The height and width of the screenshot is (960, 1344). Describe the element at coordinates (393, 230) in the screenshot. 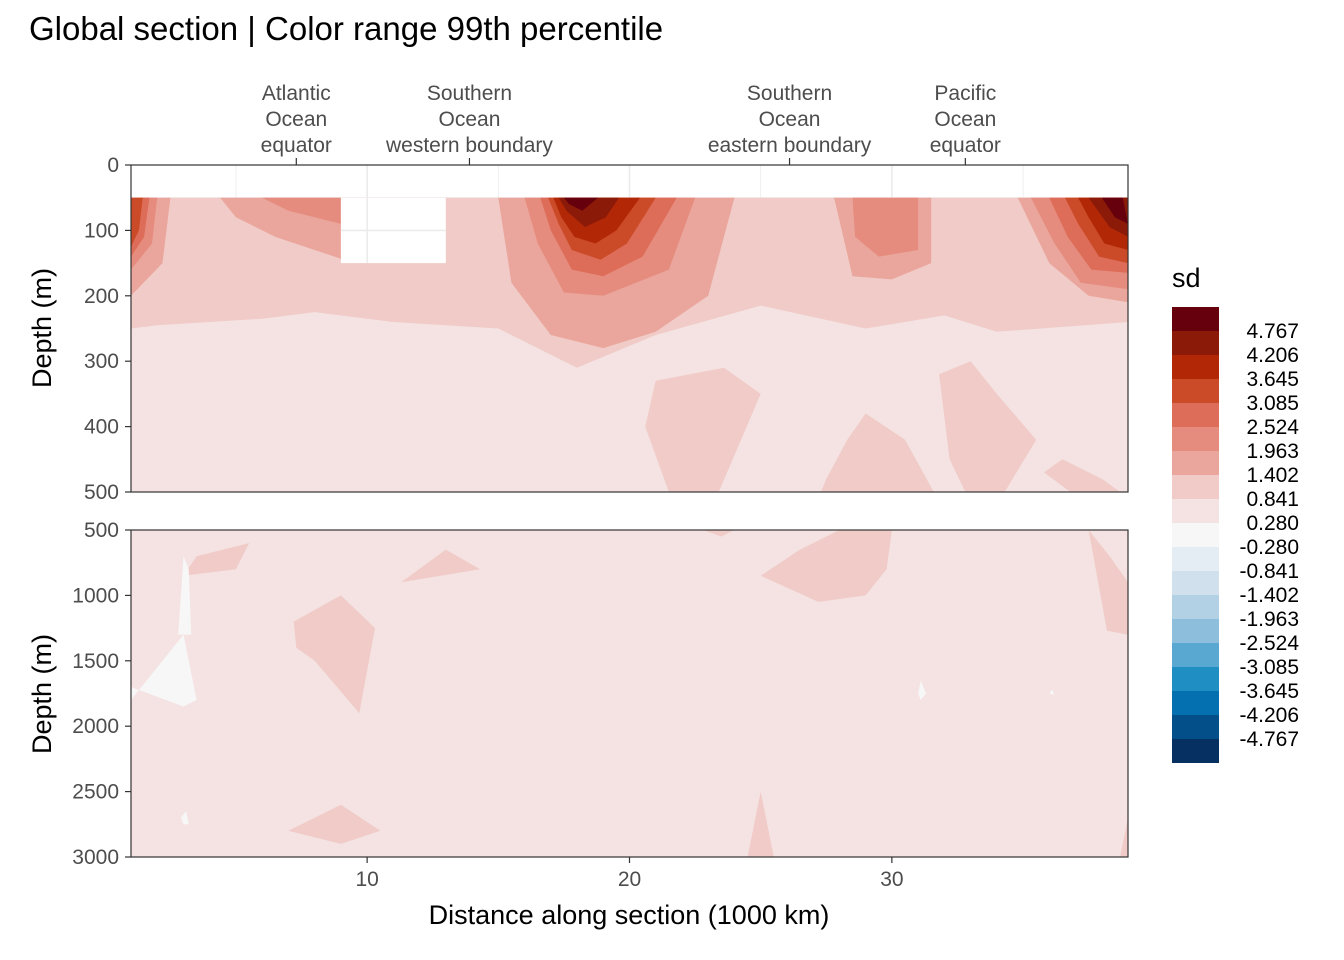

I see `upper-missing-gridlines` at that location.